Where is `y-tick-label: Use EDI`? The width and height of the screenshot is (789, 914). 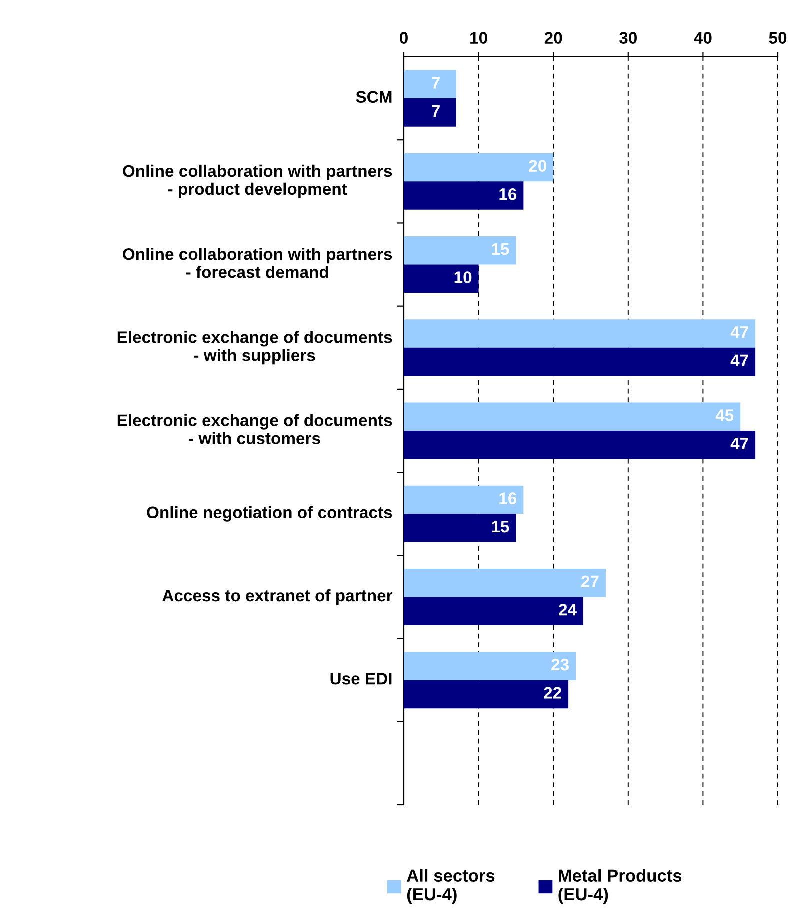
y-tick-label: Use EDI is located at coordinates (361, 679).